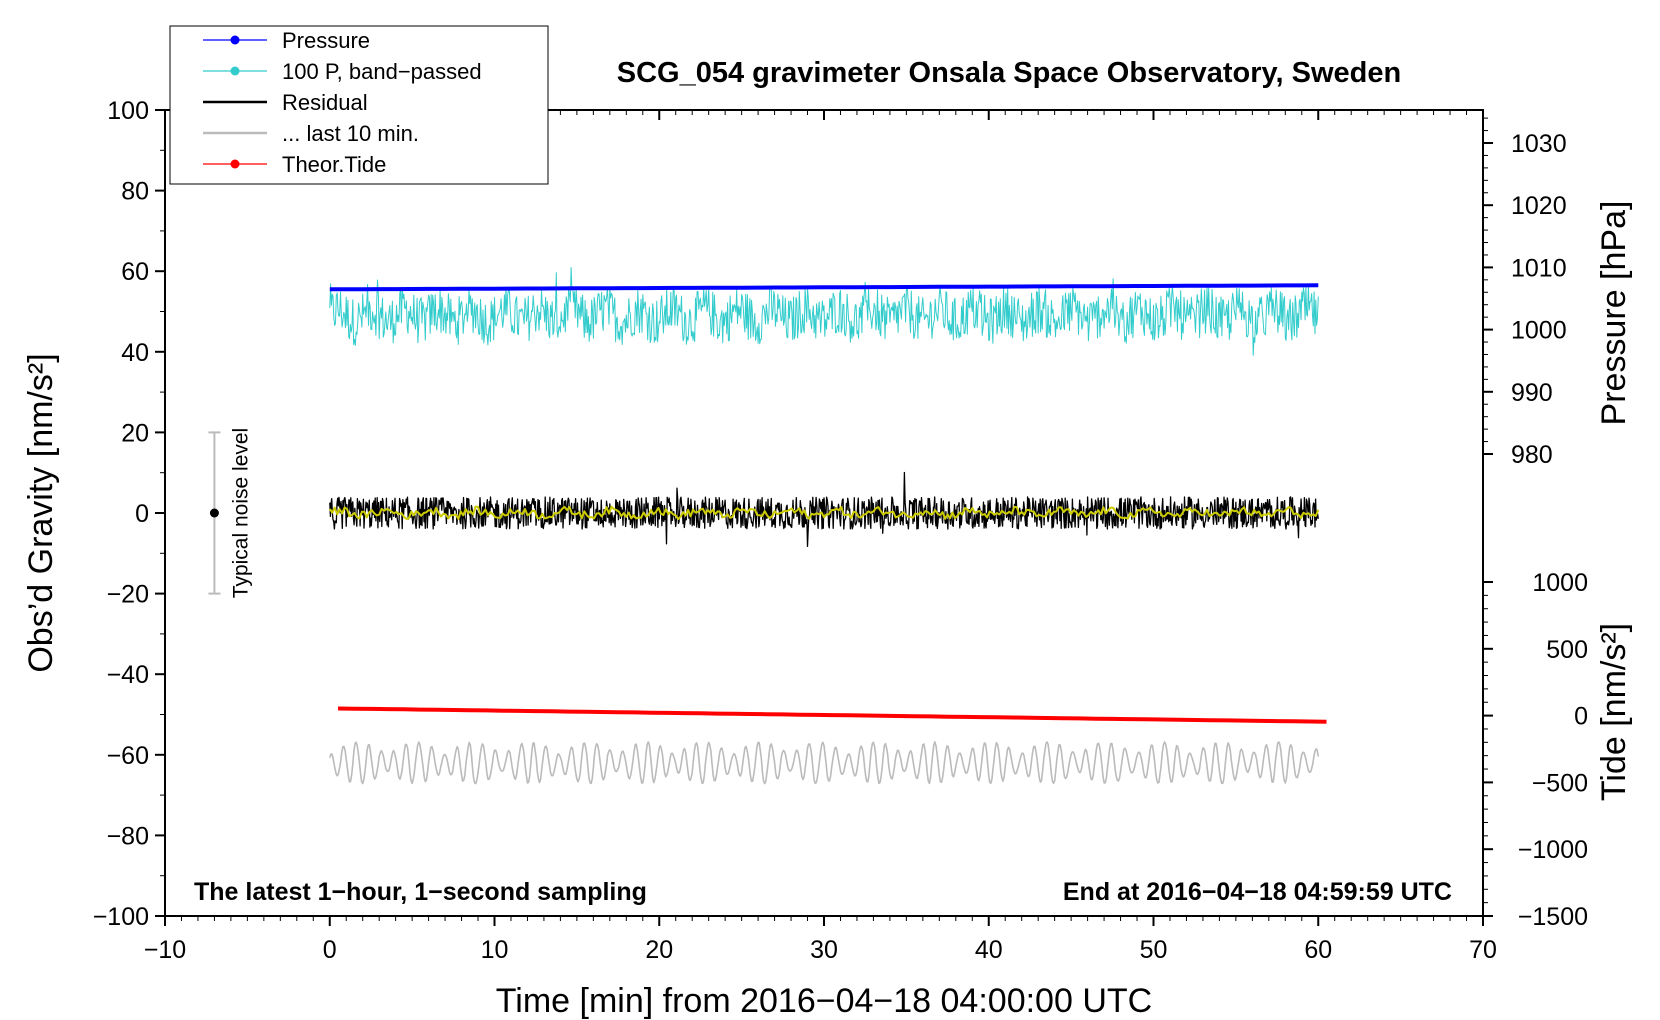  I want to click on x-tick-label: 10, so click(495, 950).